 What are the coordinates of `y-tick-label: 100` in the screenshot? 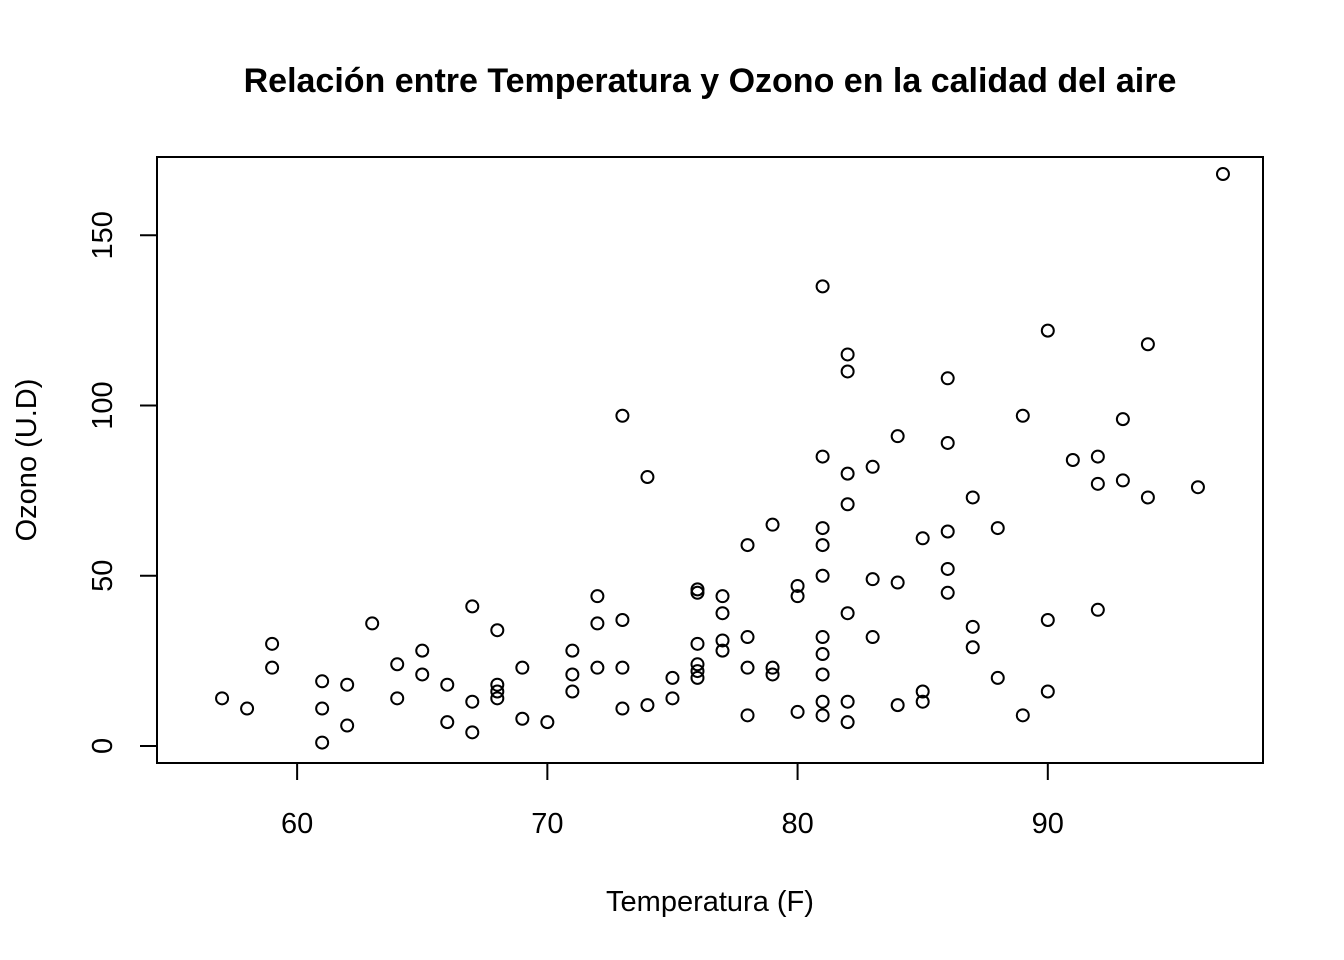 It's located at (103, 405).